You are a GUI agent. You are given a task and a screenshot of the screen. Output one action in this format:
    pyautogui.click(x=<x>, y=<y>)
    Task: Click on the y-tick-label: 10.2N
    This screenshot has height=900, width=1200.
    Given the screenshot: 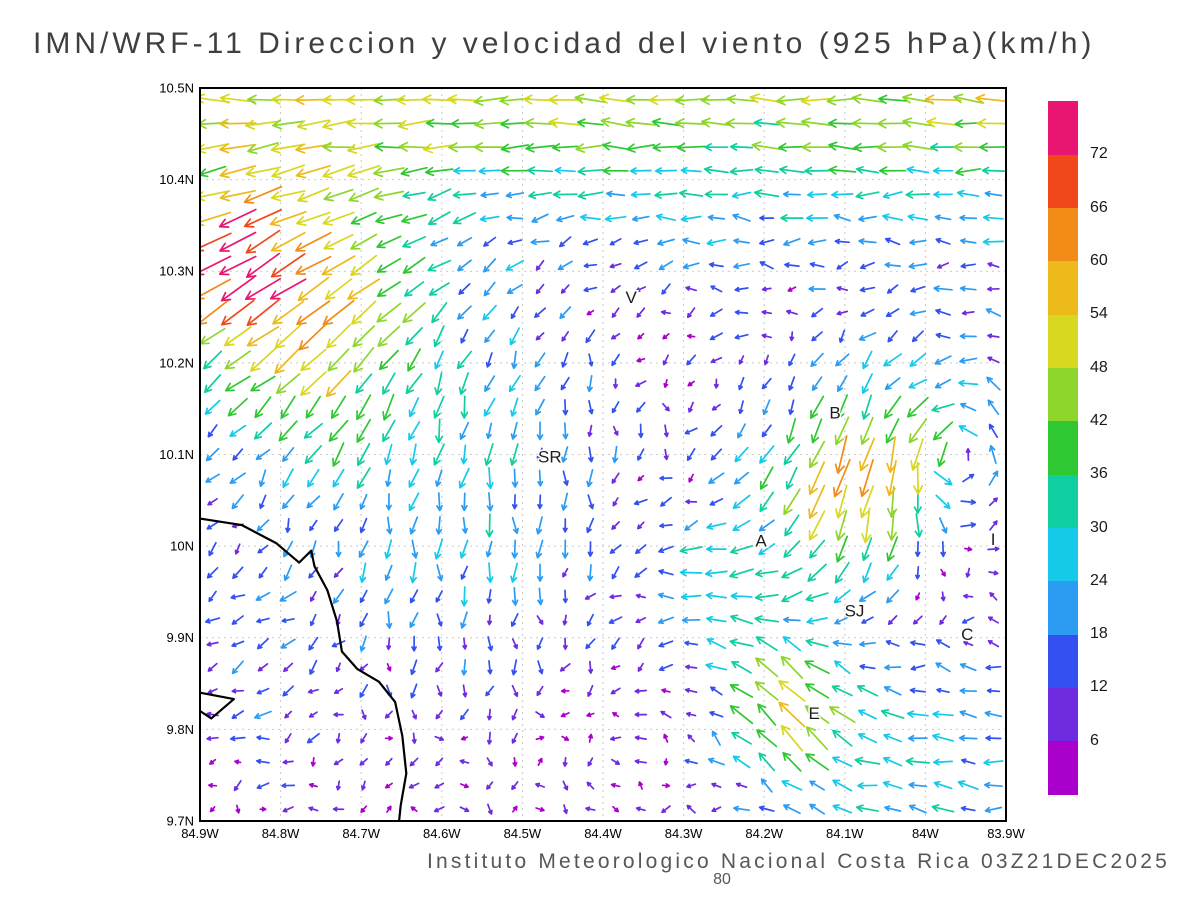 What is the action you would take?
    pyautogui.click(x=176, y=362)
    